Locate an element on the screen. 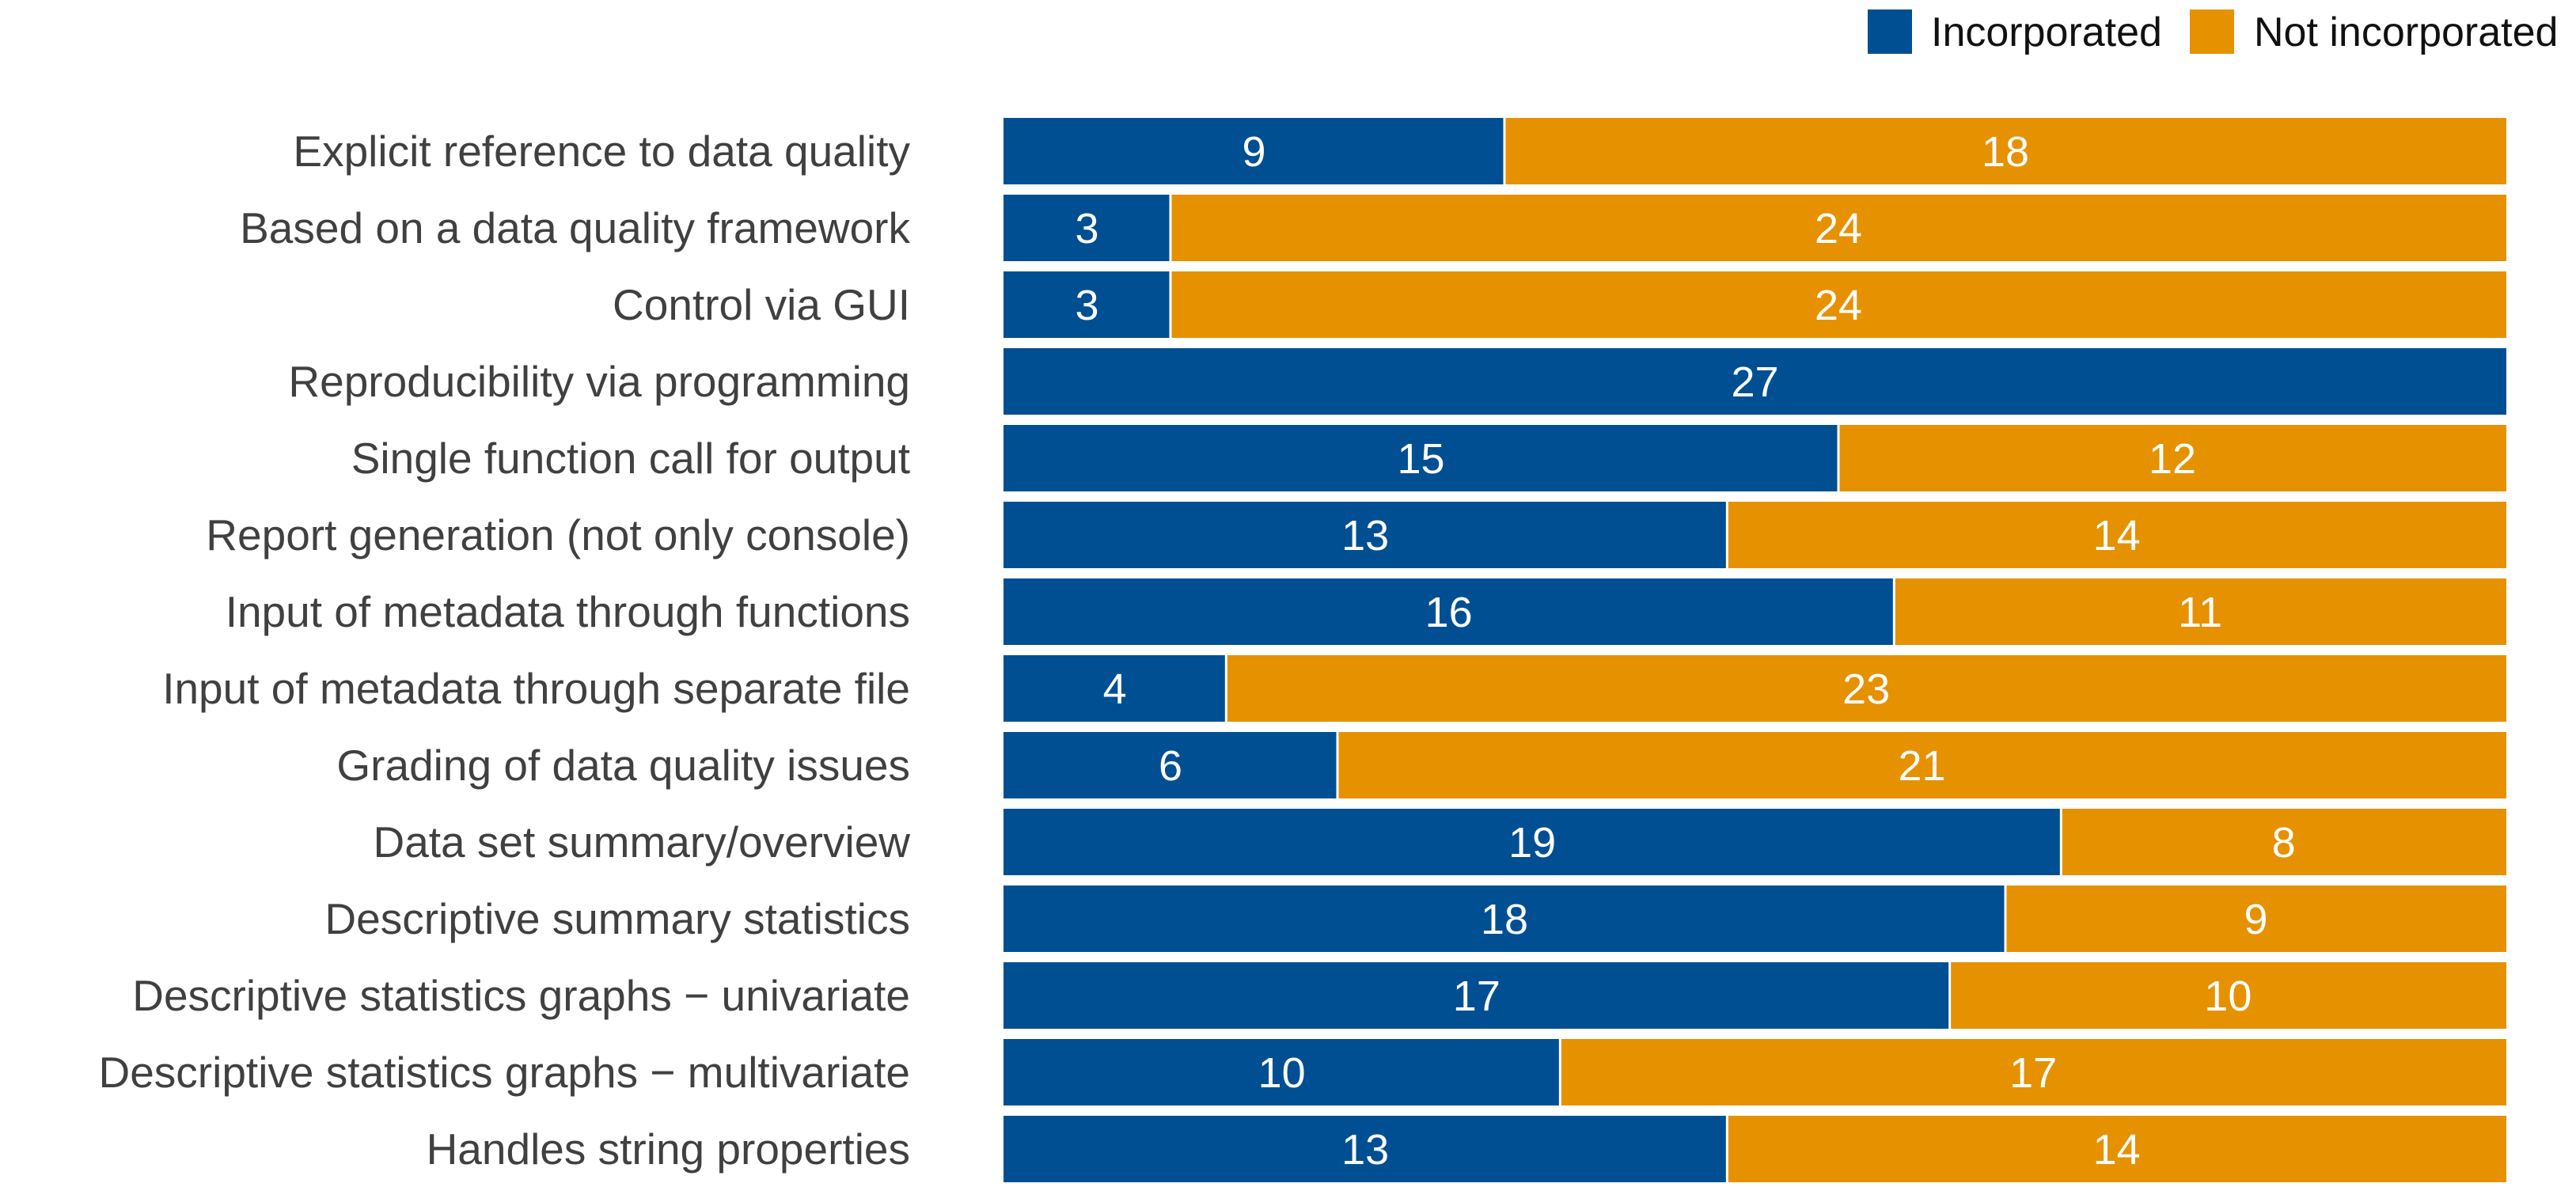 The width and height of the screenshot is (2576, 1187). bar-value-label: 8 is located at coordinates (2284, 843).